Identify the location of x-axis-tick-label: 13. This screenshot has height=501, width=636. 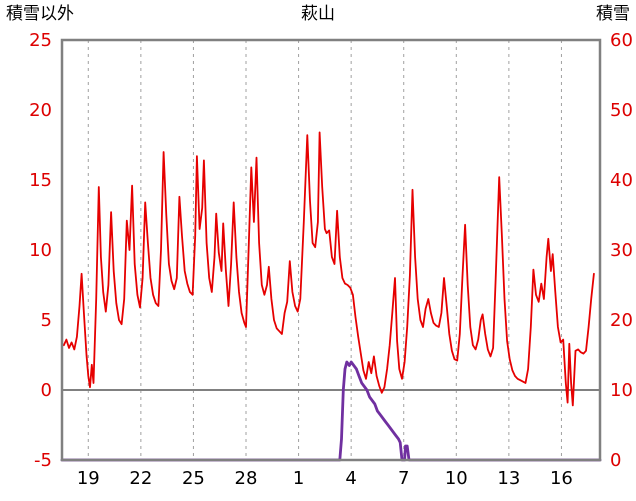
(508, 478).